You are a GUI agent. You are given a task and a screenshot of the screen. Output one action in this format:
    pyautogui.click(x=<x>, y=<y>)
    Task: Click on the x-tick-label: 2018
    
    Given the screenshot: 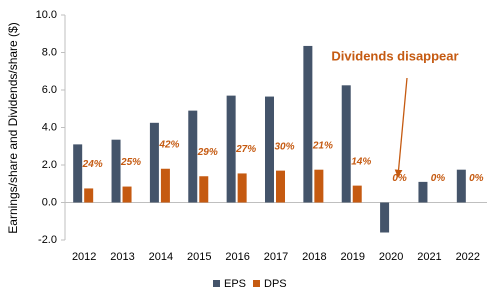 What is the action you would take?
    pyautogui.click(x=314, y=257)
    